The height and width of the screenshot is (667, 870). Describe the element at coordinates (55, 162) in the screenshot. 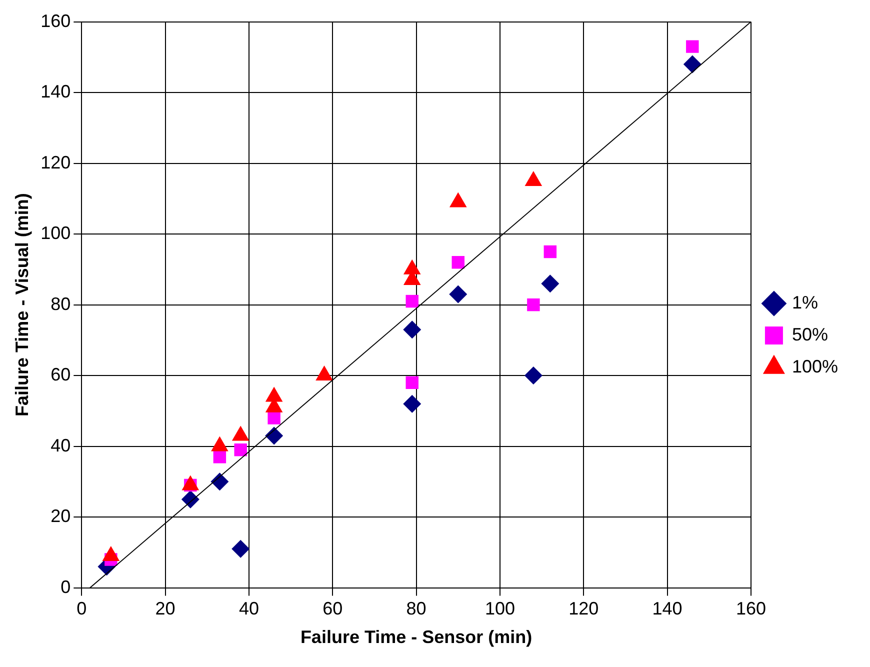

I see `y-tick-label: 120` at that location.